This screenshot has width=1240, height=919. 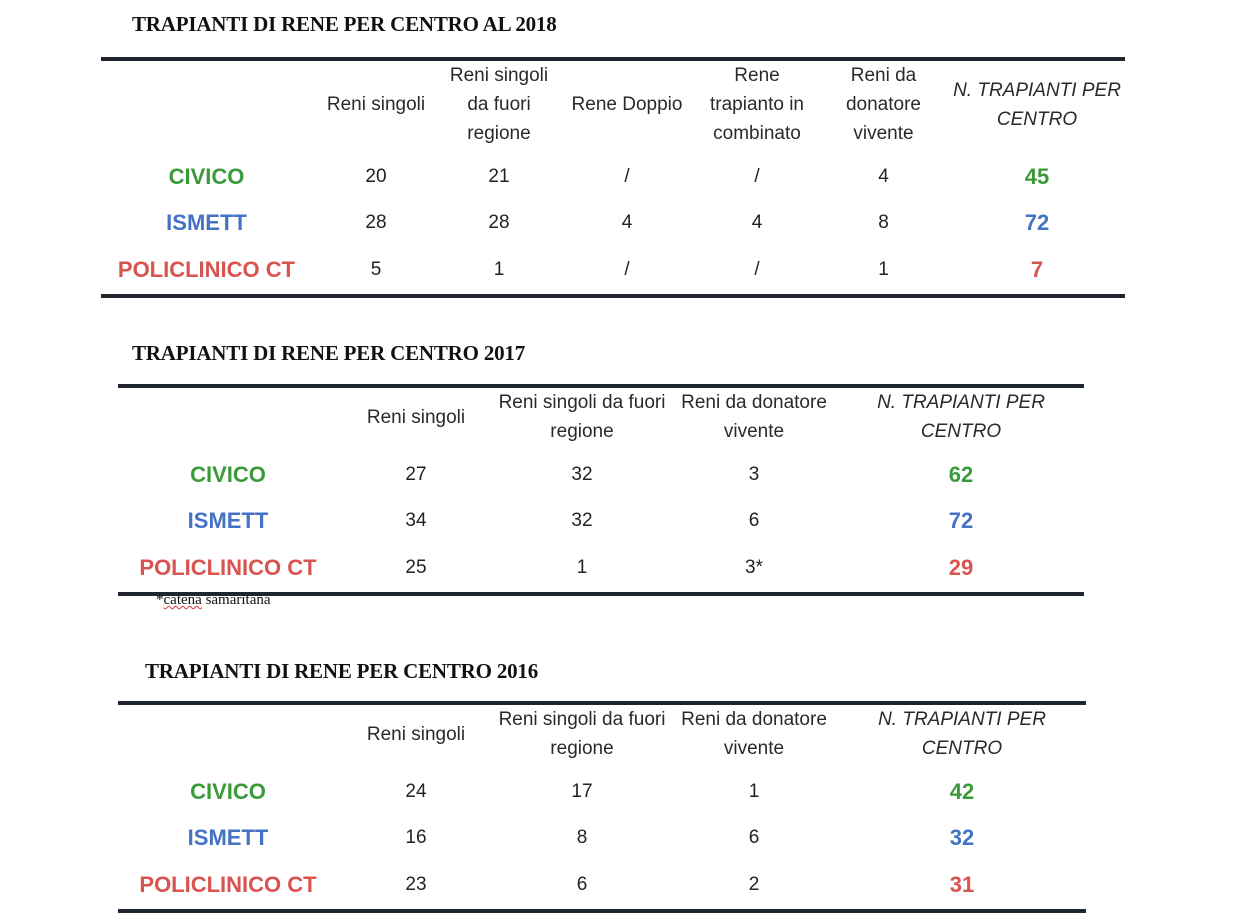 I want to click on cell: 3, so click(x=754, y=474).